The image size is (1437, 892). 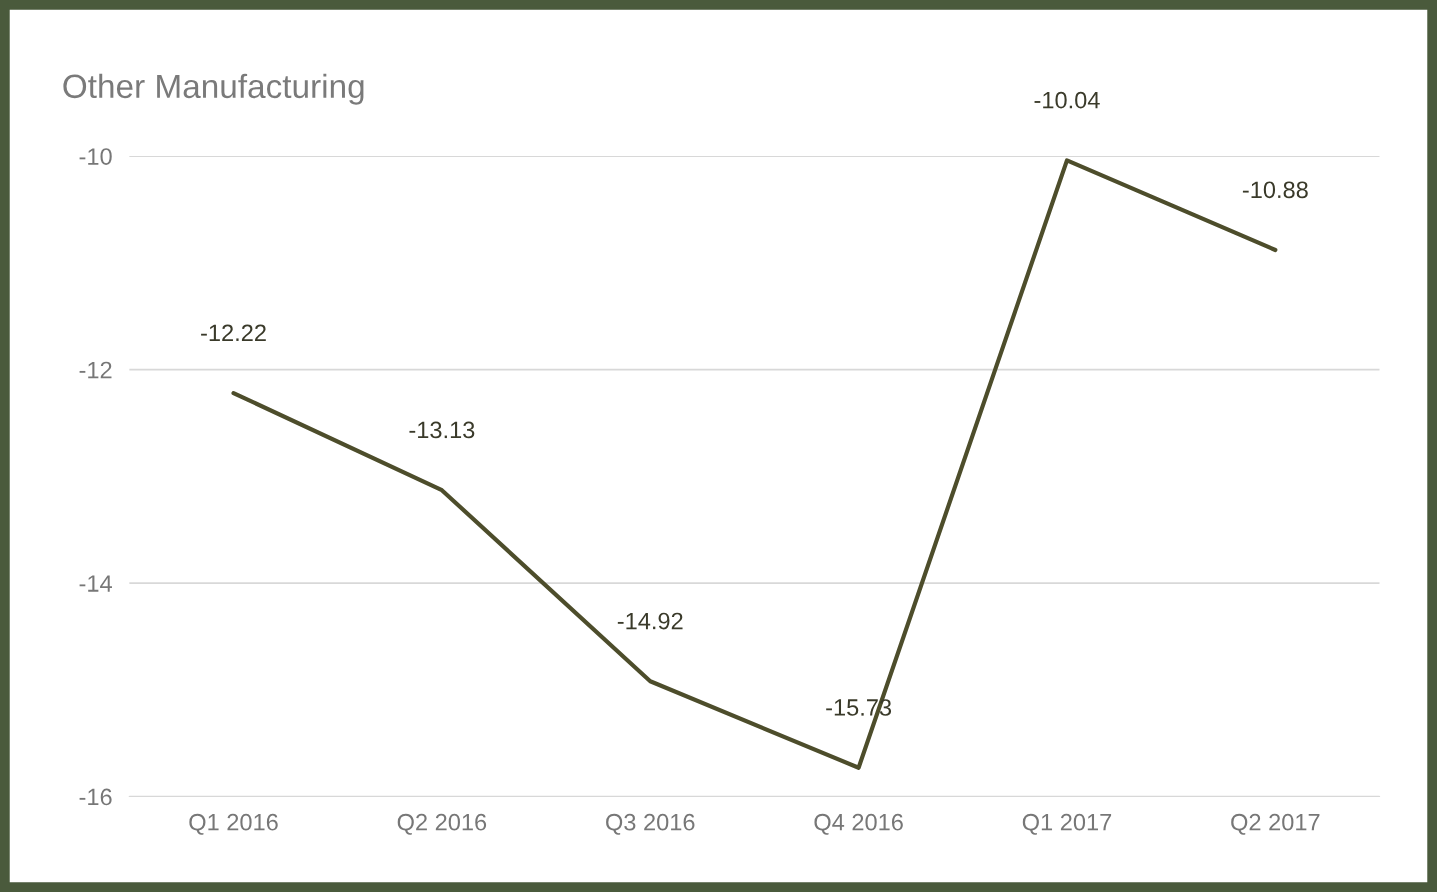 I want to click on x-tick-label: Q1 2016, so click(x=233, y=824).